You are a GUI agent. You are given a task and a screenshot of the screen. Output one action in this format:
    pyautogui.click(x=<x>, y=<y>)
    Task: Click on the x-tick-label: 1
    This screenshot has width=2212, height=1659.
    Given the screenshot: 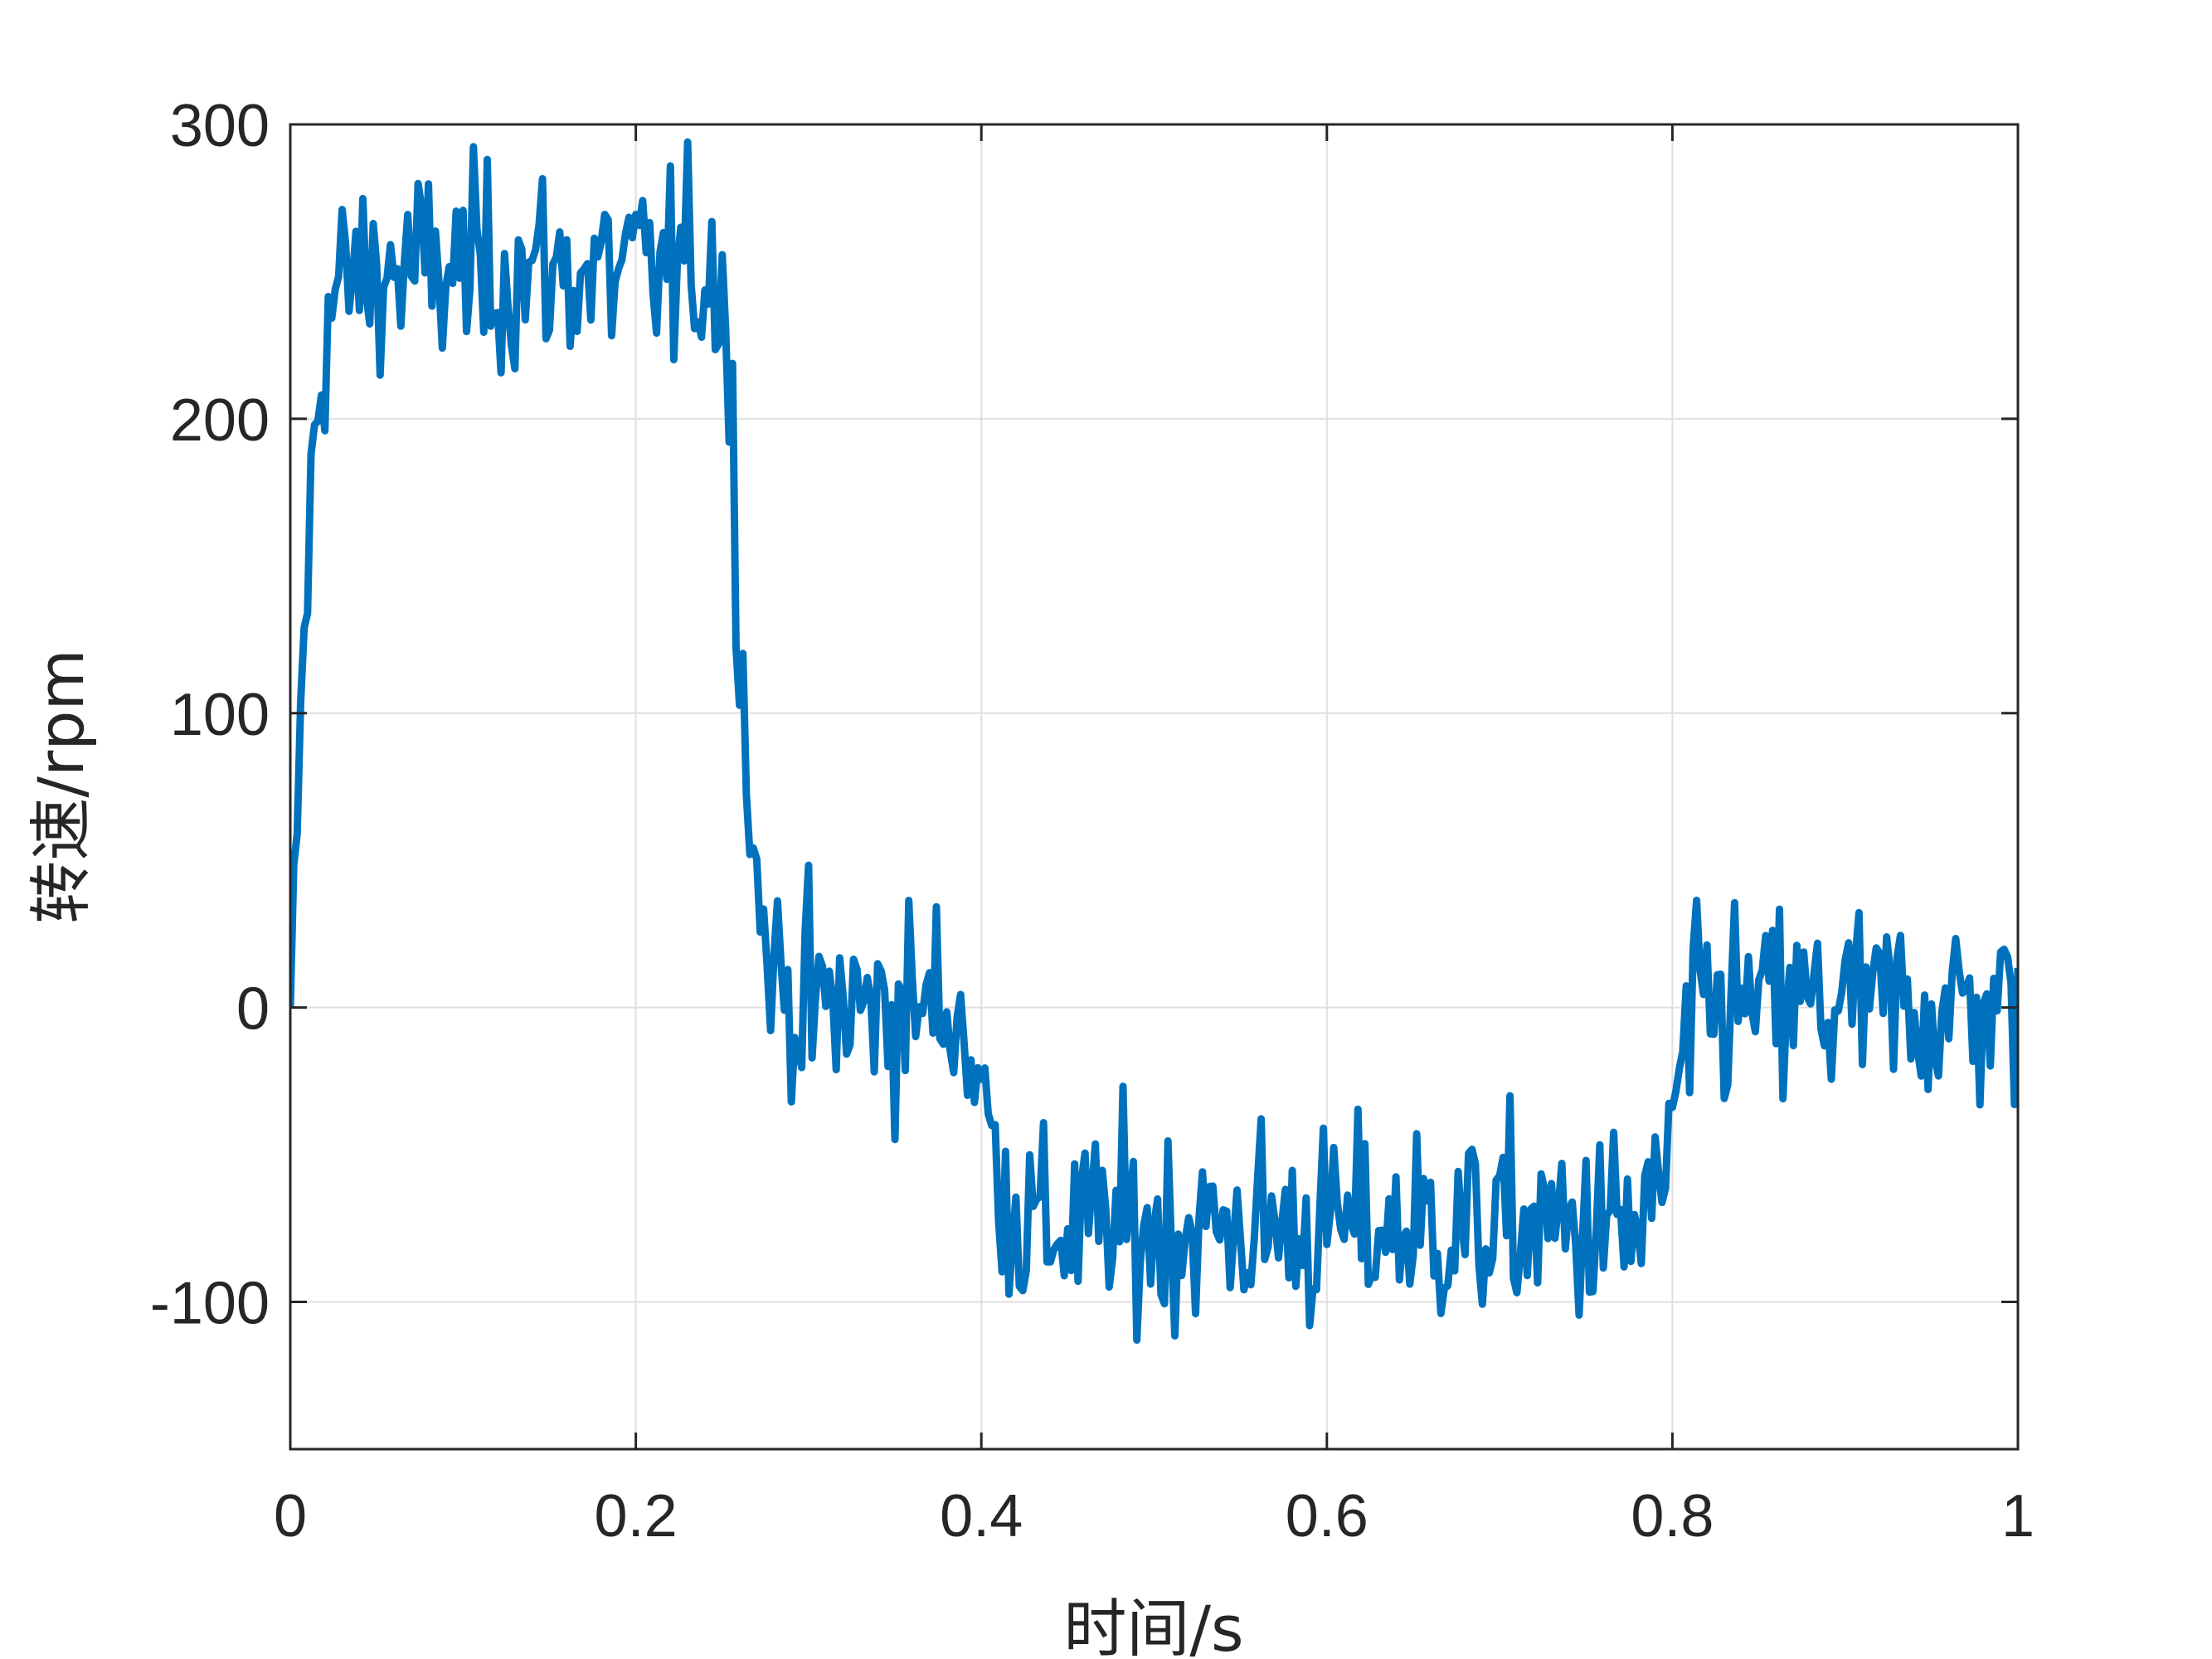 What is the action you would take?
    pyautogui.click(x=2018, y=1516)
    